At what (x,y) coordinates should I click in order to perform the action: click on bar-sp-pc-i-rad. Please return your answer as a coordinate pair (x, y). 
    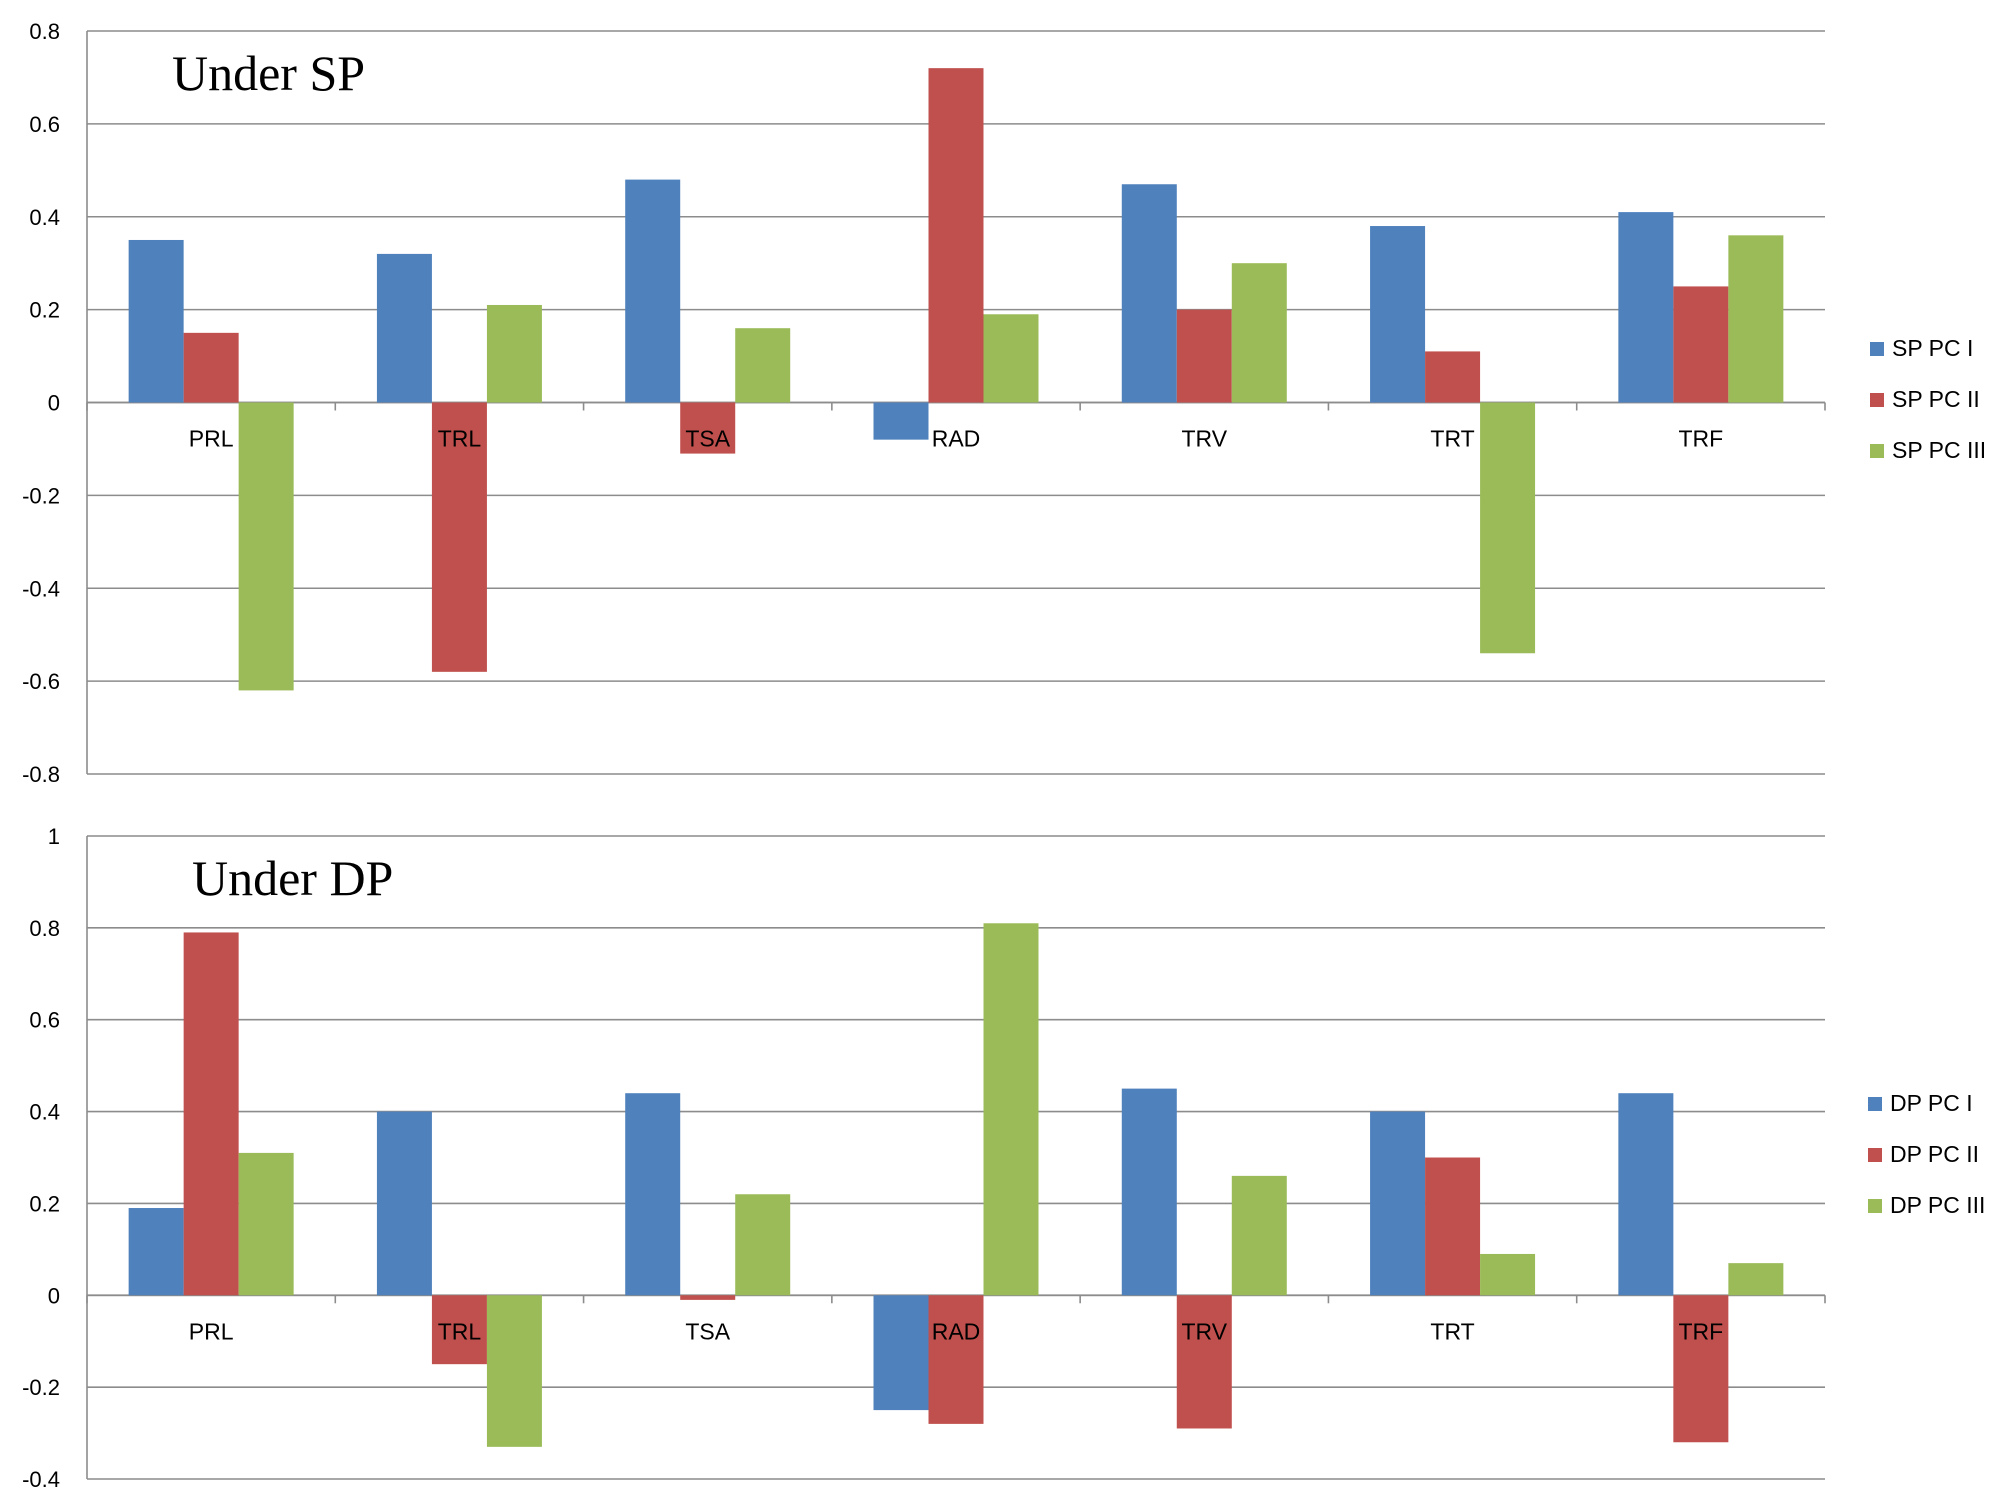
    Looking at the image, I should click on (901, 421).